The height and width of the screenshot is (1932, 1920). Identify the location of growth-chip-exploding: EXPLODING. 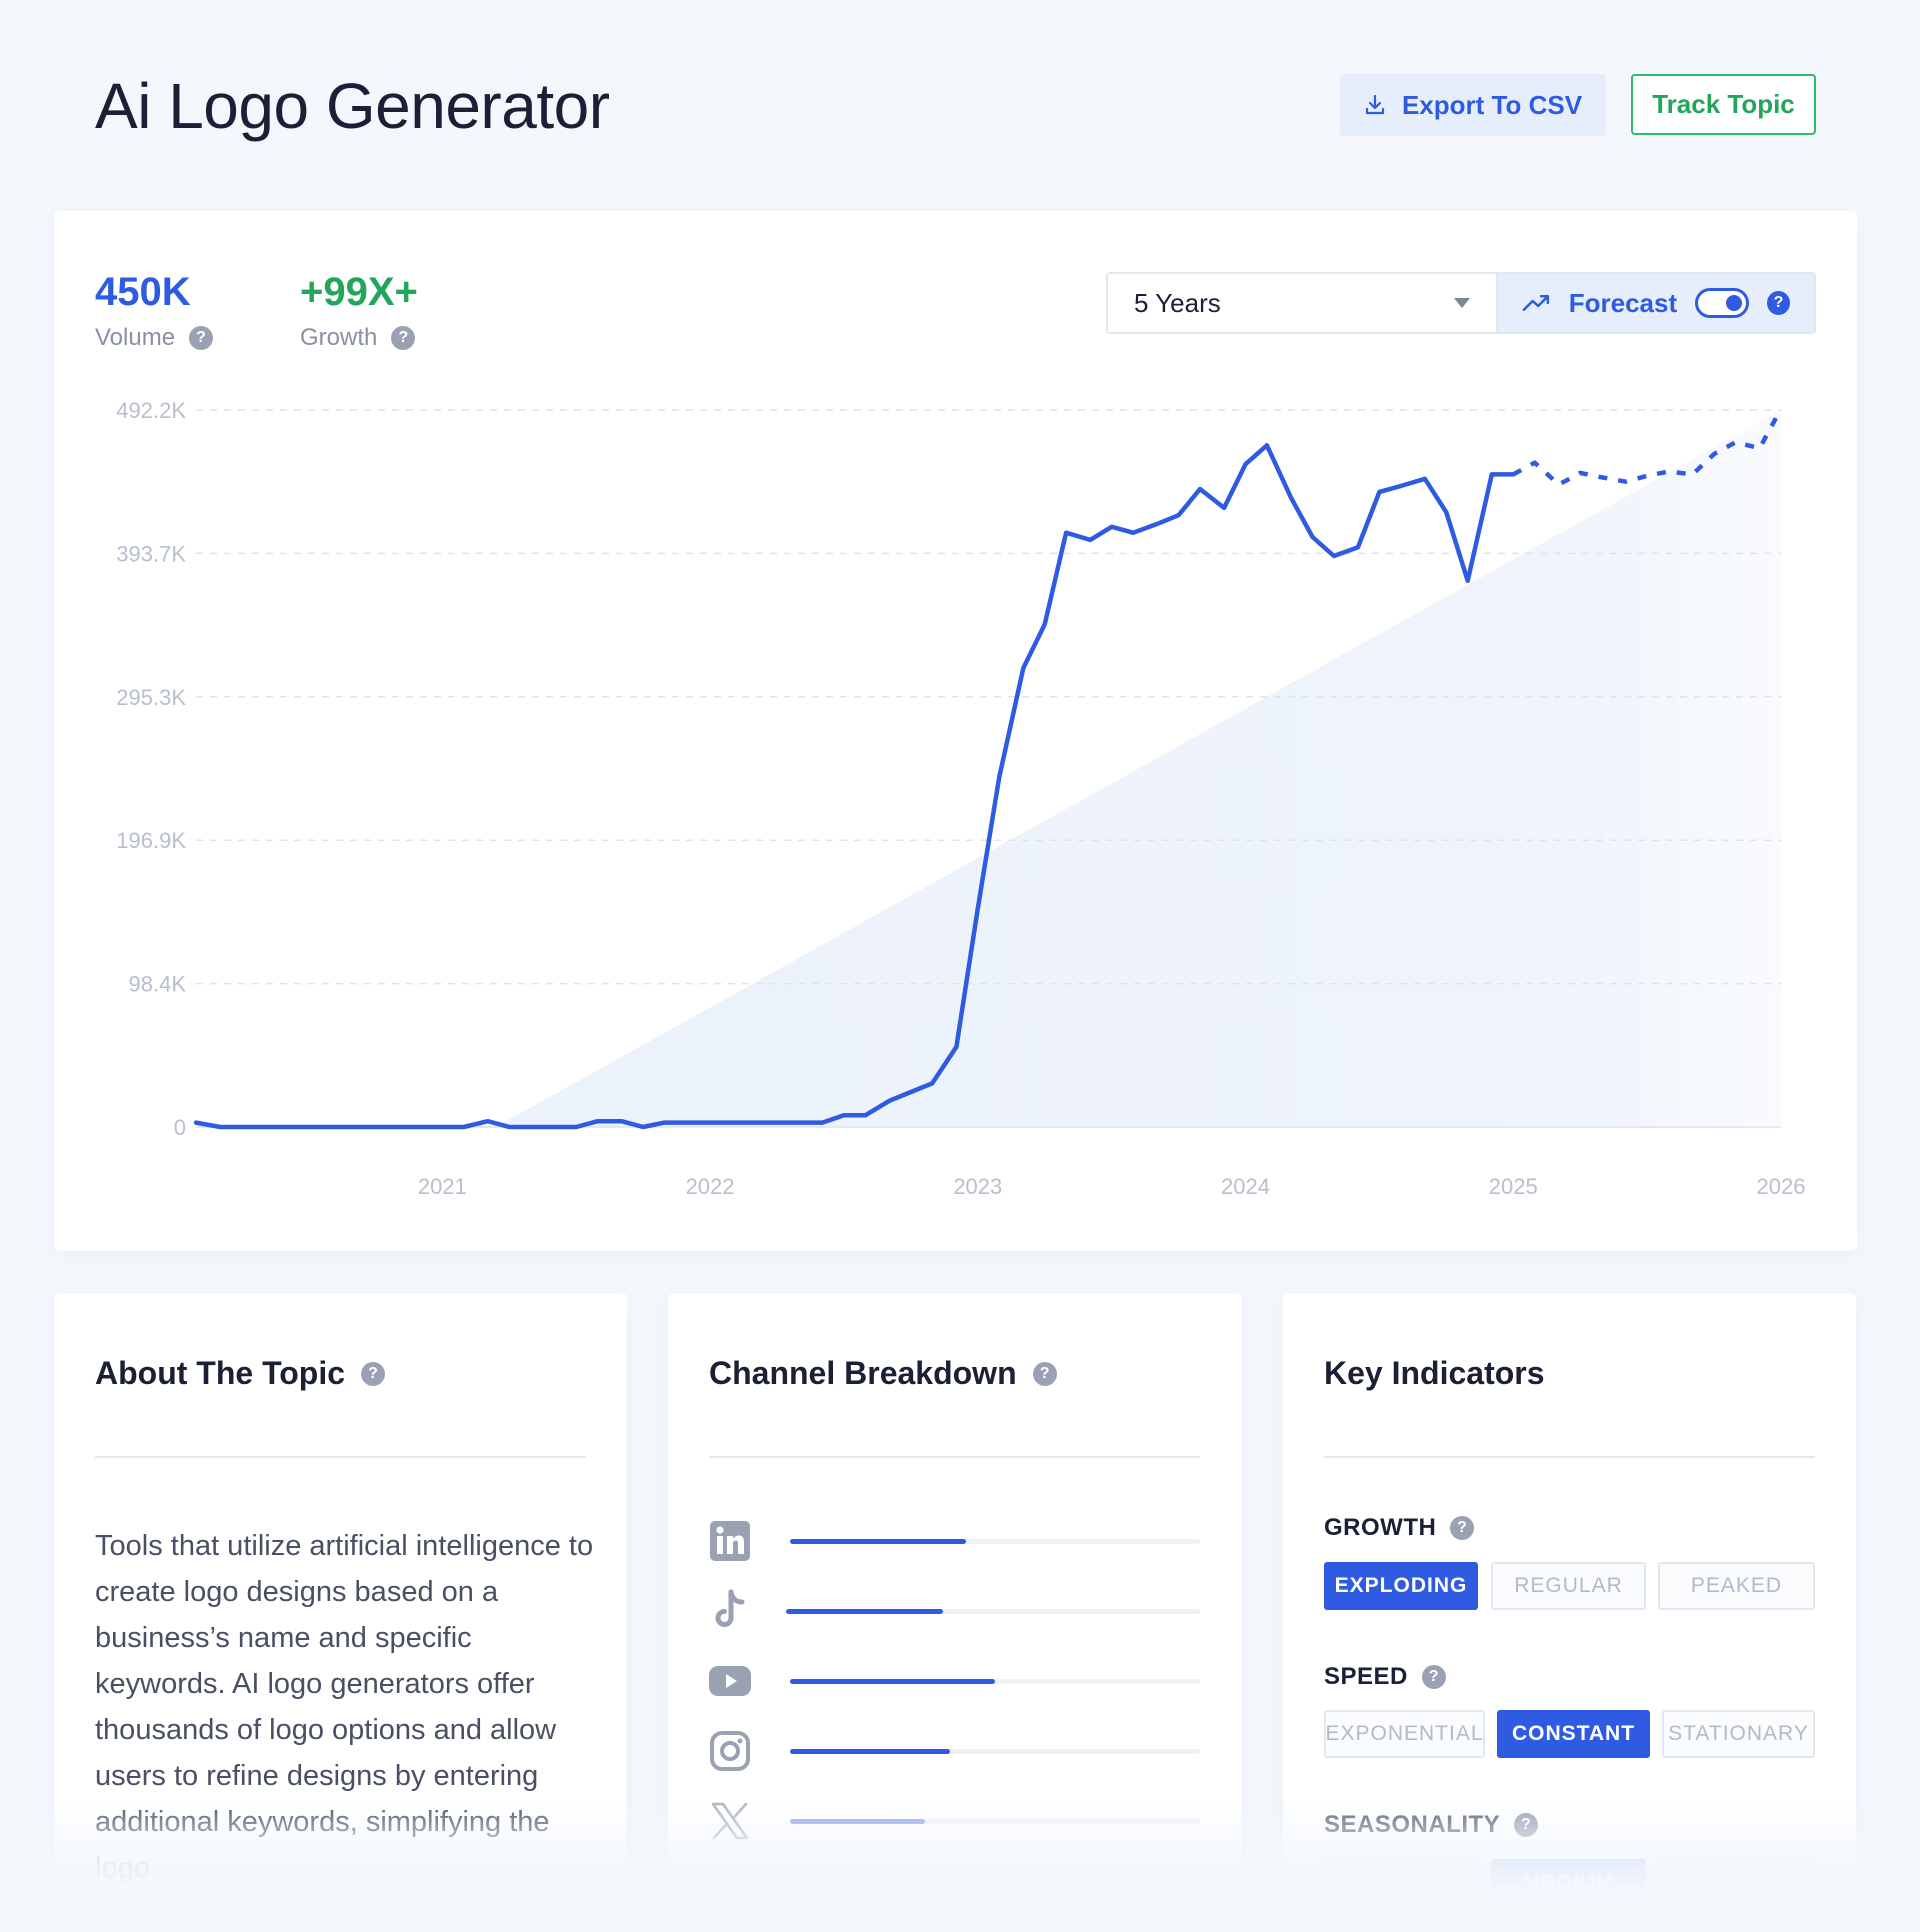
(1401, 1586).